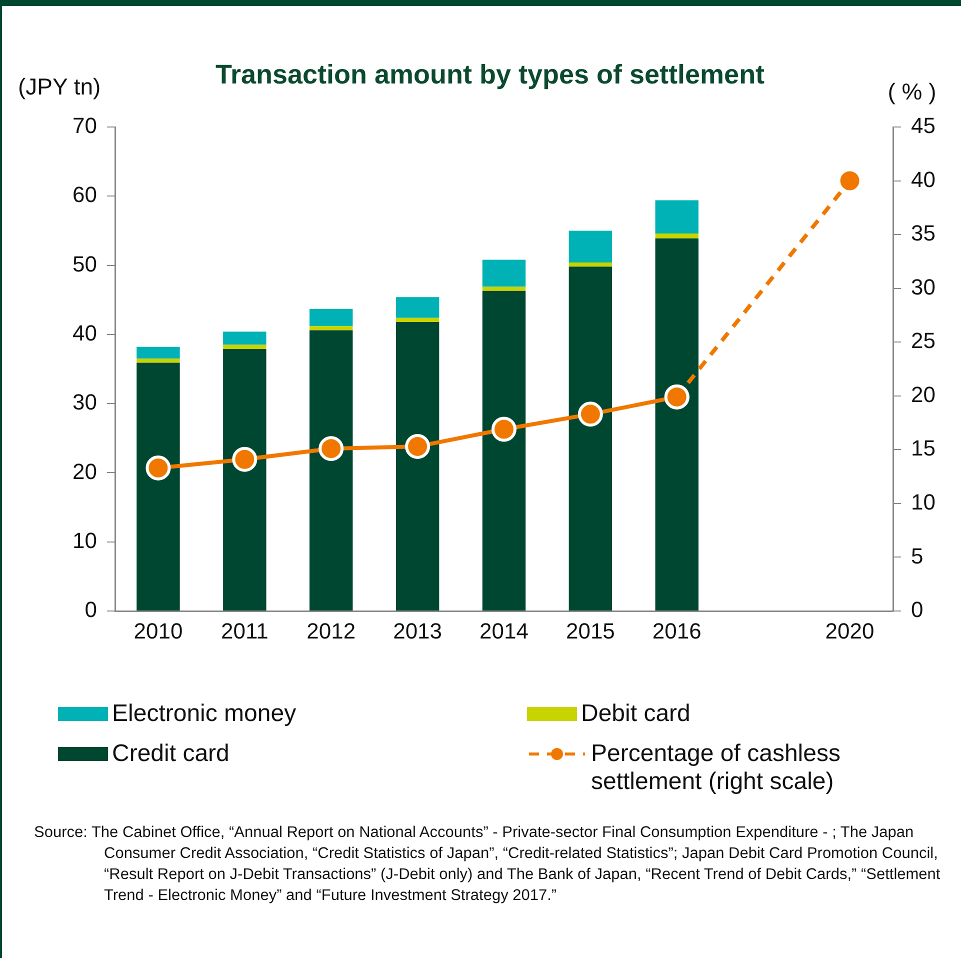  I want to click on x-tick-label: 2013, so click(417, 631).